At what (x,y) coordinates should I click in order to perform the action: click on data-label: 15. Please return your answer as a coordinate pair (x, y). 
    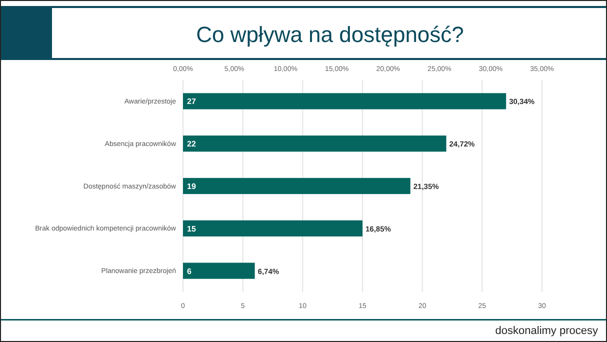
    Looking at the image, I should click on (191, 229).